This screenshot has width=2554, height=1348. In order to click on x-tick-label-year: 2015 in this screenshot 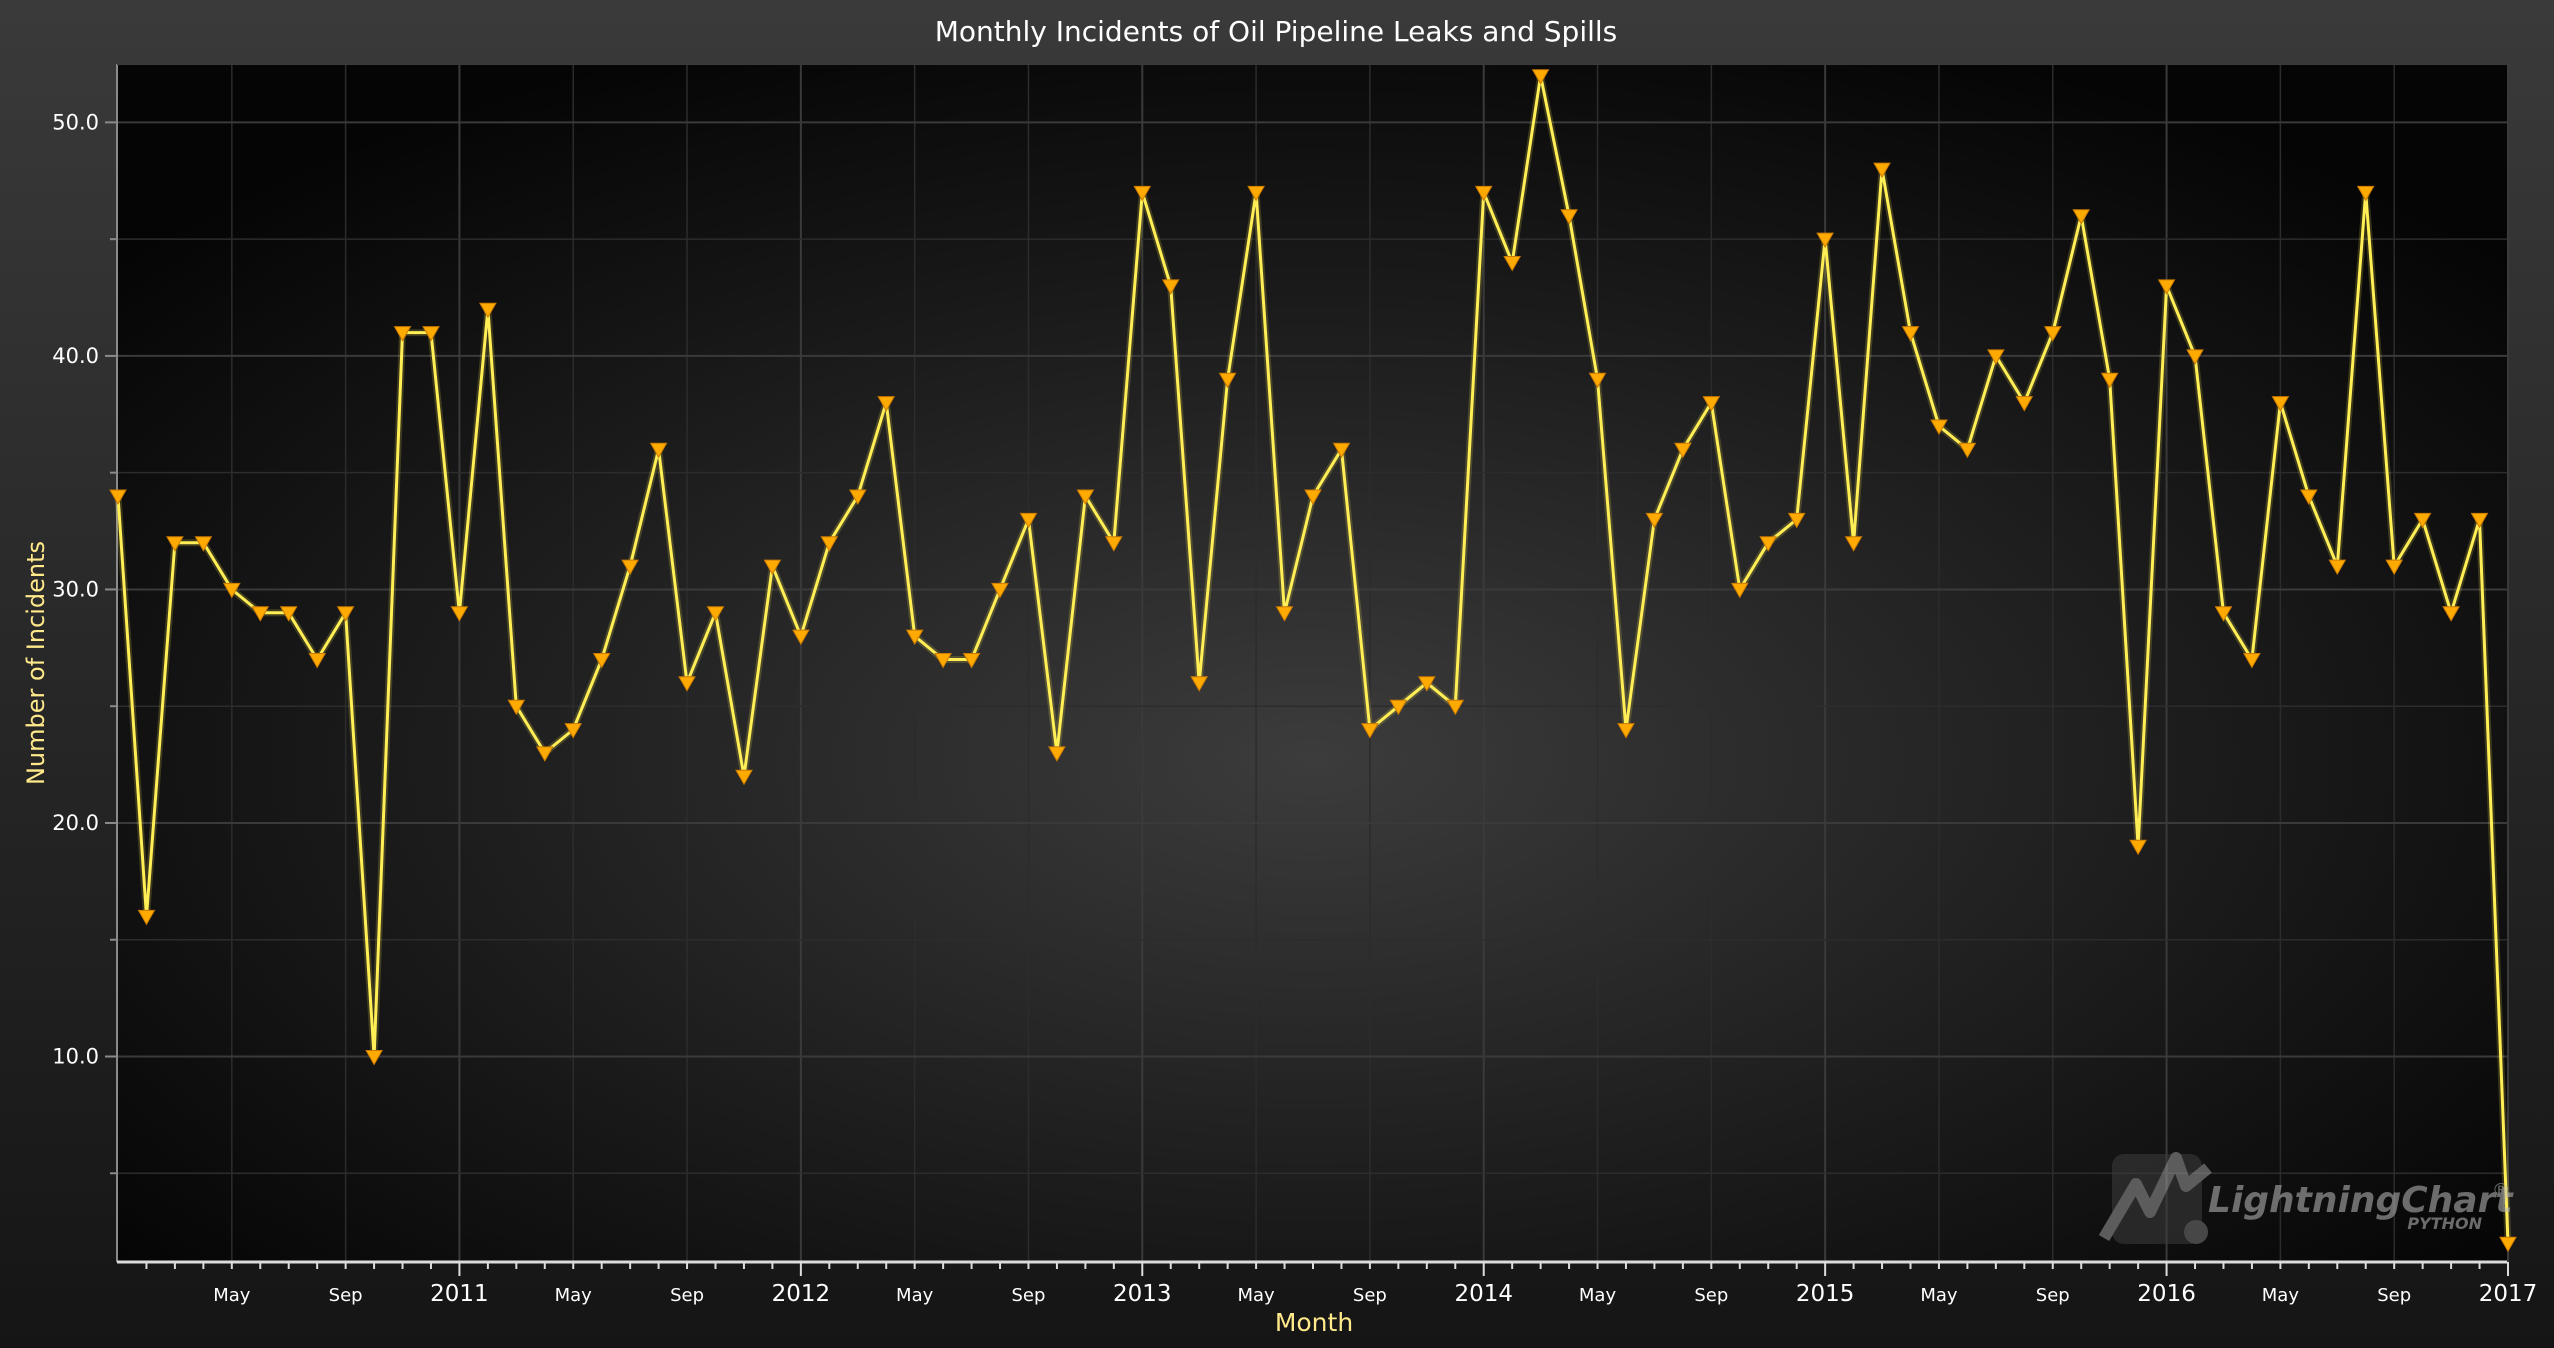, I will do `click(1825, 1294)`.